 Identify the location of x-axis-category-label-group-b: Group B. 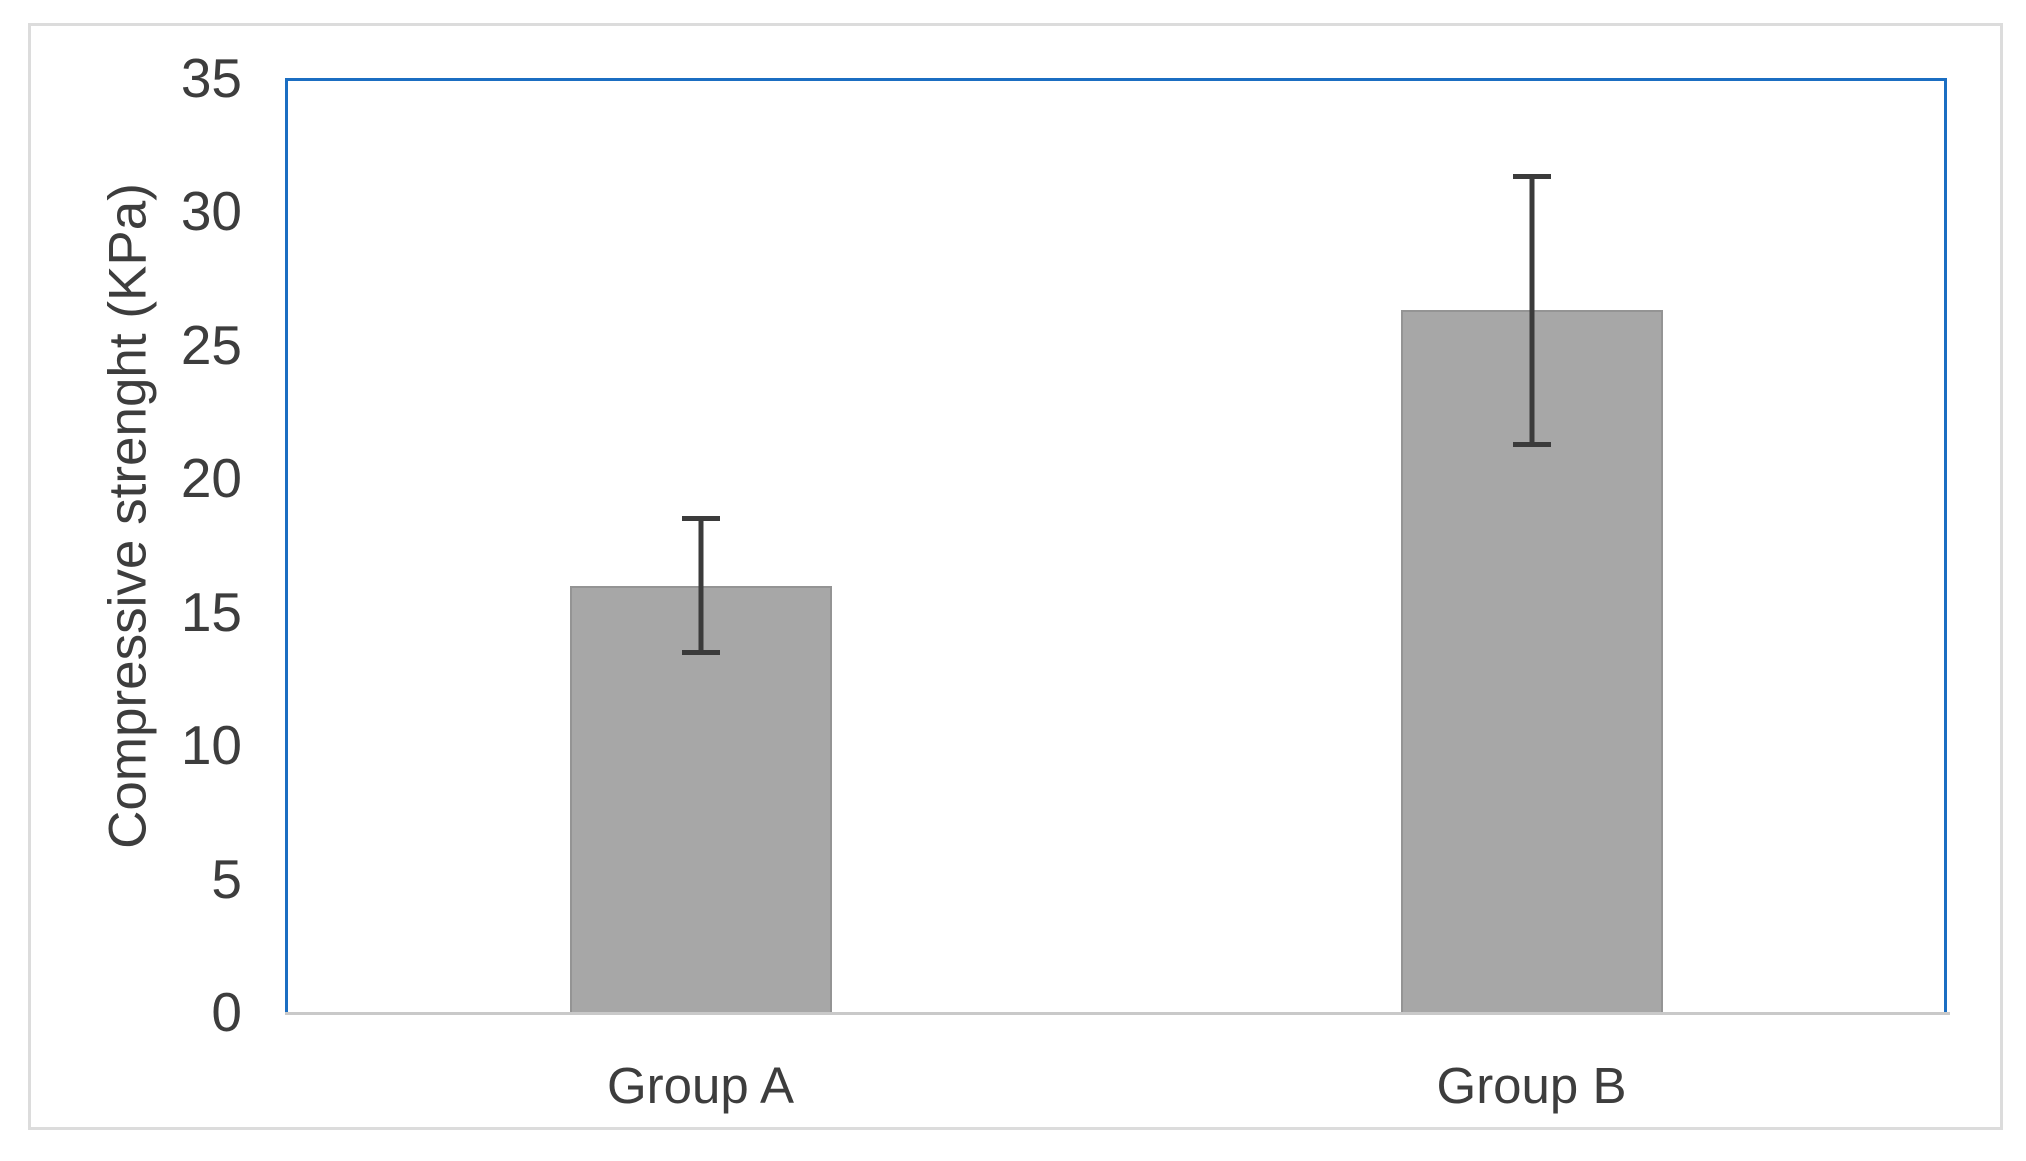
(1531, 1085).